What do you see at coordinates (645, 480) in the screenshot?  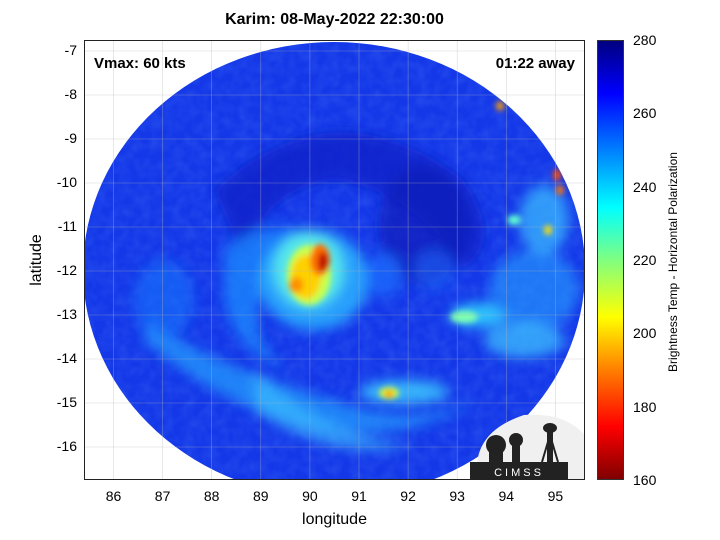 I see `colorbar-tick-label: 160` at bounding box center [645, 480].